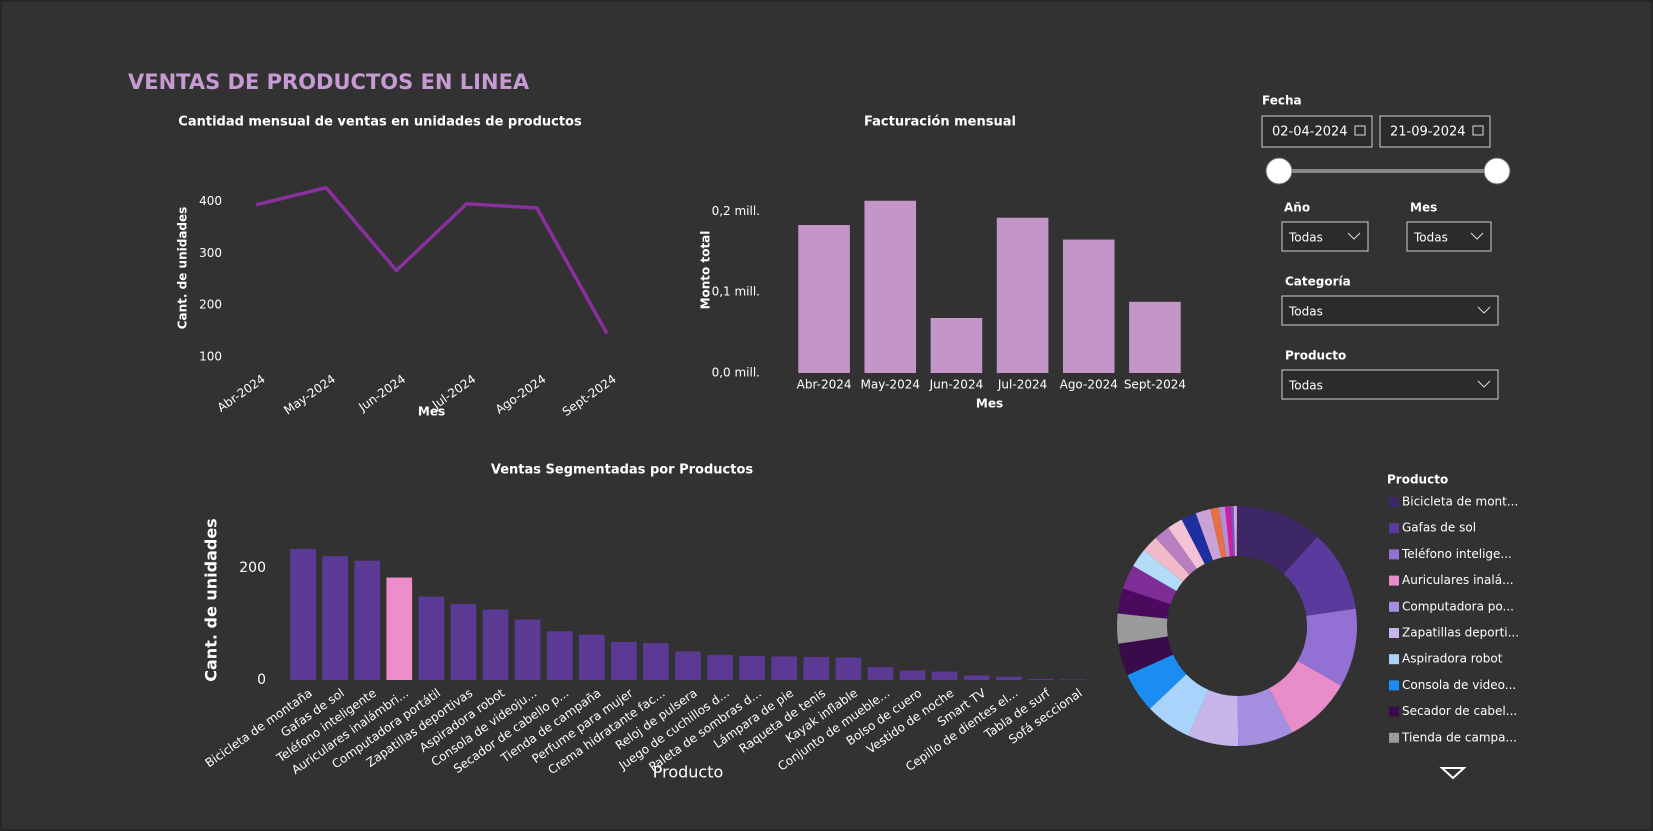 This screenshot has width=1653, height=831. What do you see at coordinates (1318, 282) in the screenshot?
I see `filter-label: Categoría` at bounding box center [1318, 282].